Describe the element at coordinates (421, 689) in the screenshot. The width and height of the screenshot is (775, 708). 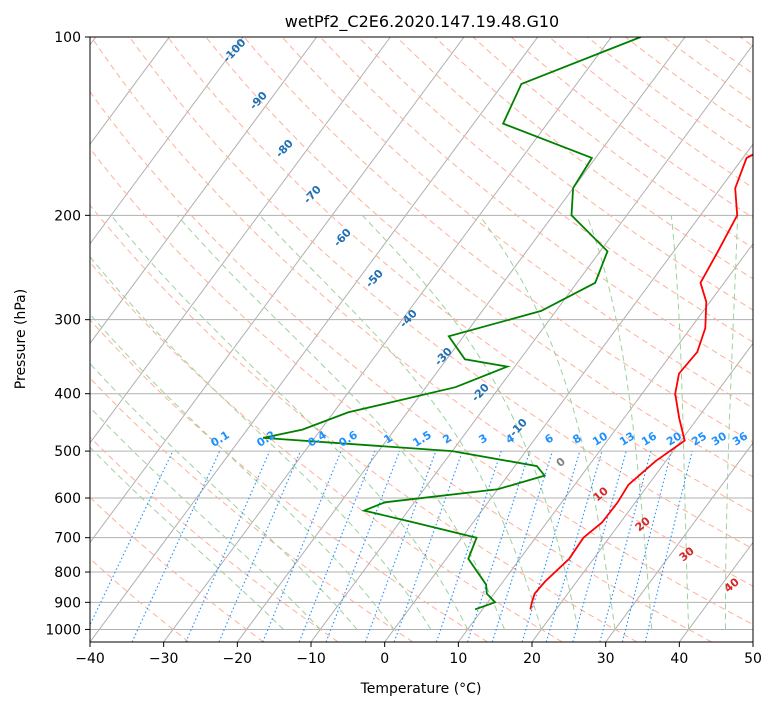
I see `x-axis-label: Temperature (°C)` at that location.